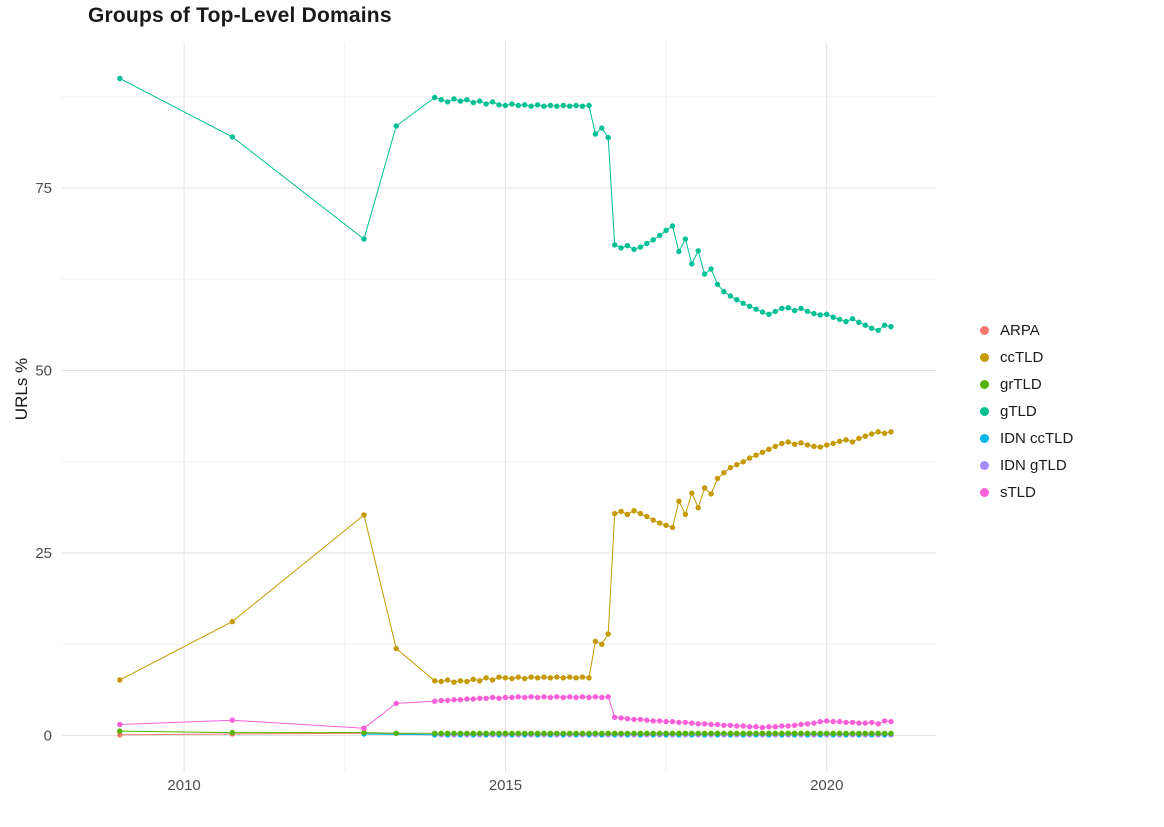 The image size is (1164, 827). Describe the element at coordinates (240, 15) in the screenshot. I see `chart-title: Groups of Top-Level Domains` at that location.